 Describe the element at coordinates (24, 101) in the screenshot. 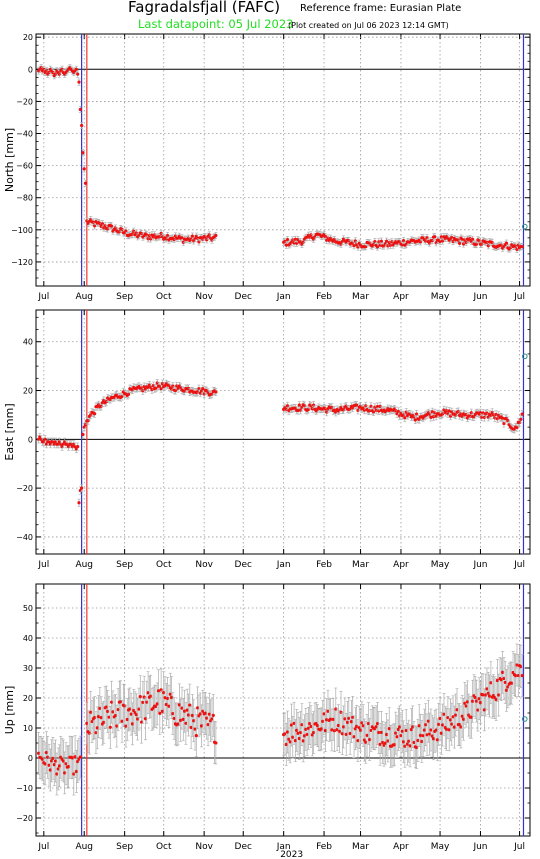

I see `y-tick-label: −20` at that location.